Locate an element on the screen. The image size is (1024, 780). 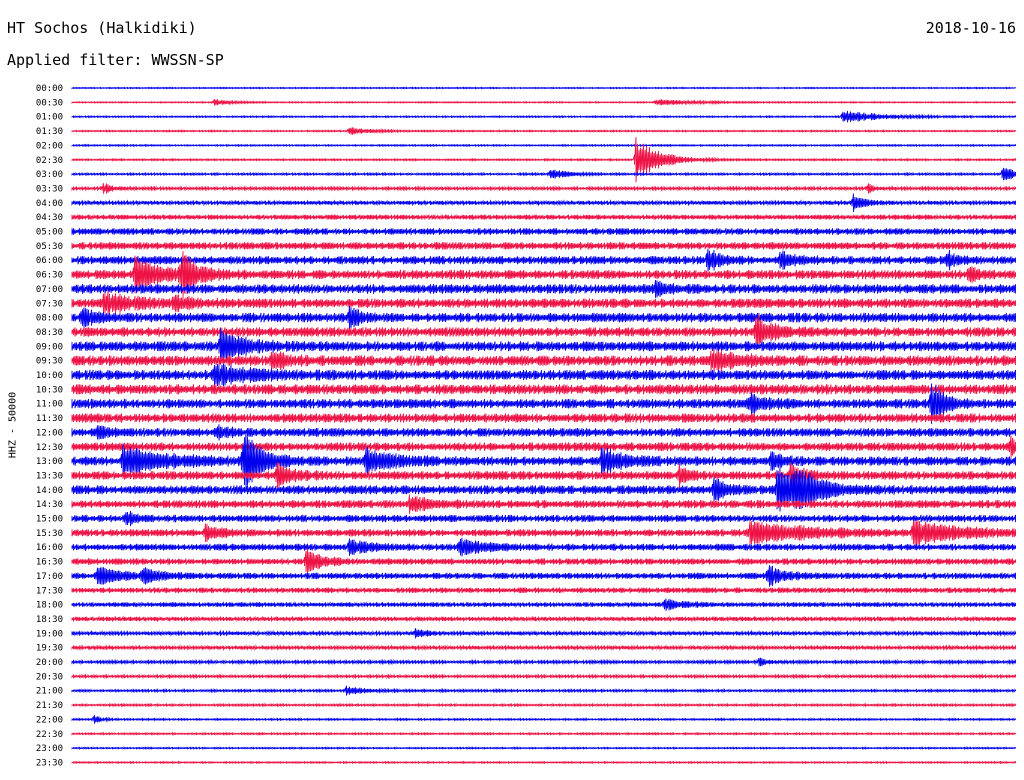
time-label-1730: 17:30 is located at coordinates (49, 591).